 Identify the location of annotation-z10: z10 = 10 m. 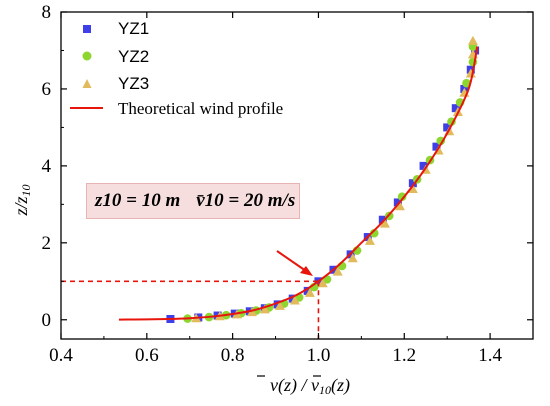
(138, 200).